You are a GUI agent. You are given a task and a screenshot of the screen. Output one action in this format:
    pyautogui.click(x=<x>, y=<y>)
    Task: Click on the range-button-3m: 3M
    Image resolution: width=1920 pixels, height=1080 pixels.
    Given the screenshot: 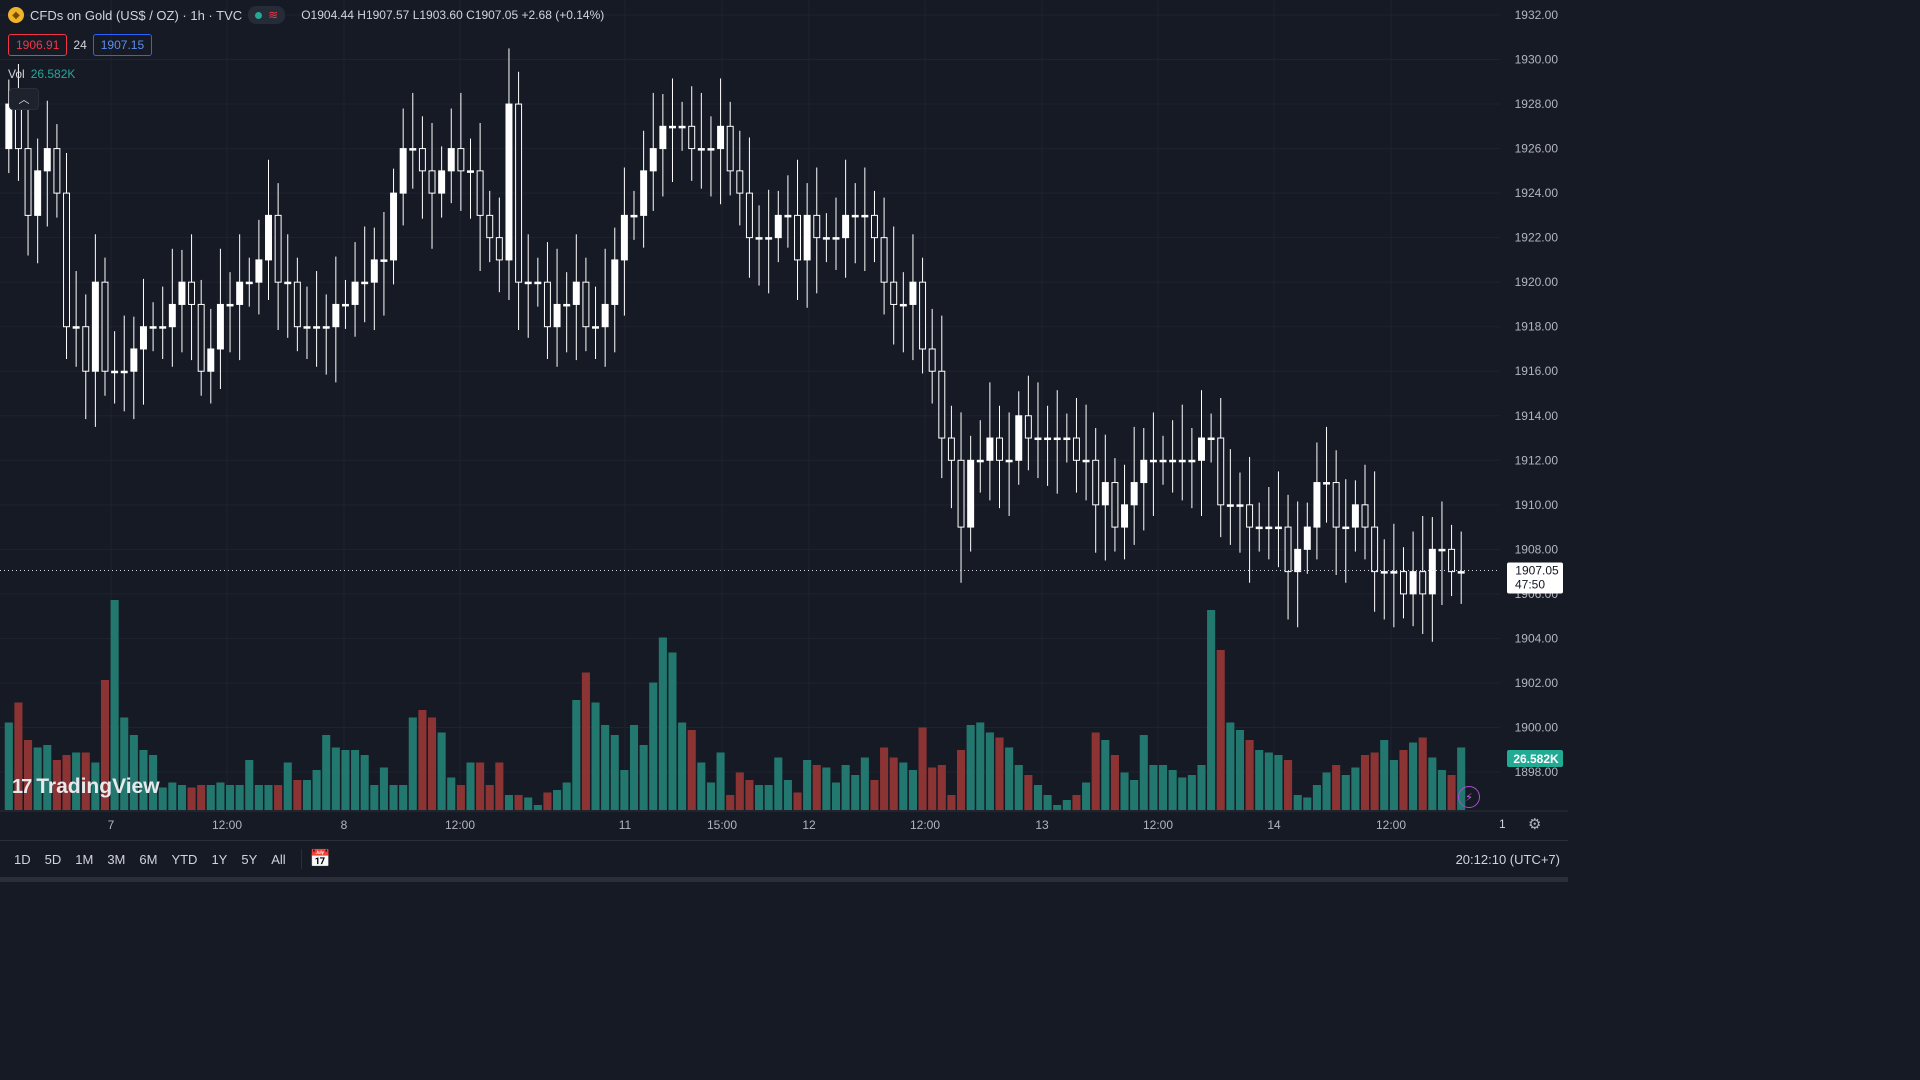 What is the action you would take?
    pyautogui.click(x=116, y=859)
    